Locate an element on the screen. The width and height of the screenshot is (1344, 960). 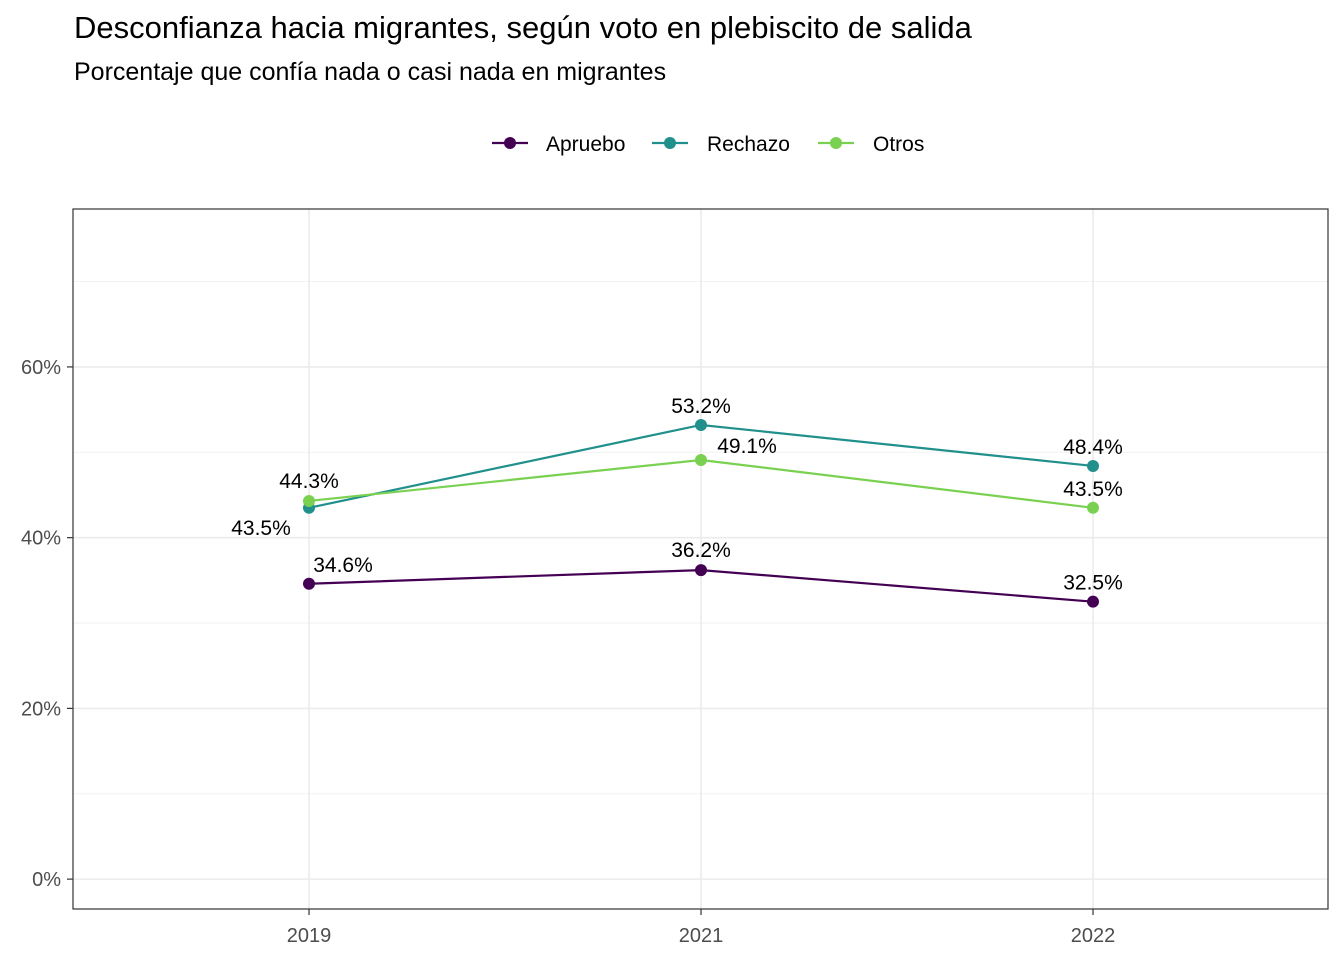
legend-item-rechazo: Rechazo is located at coordinates (721, 144).